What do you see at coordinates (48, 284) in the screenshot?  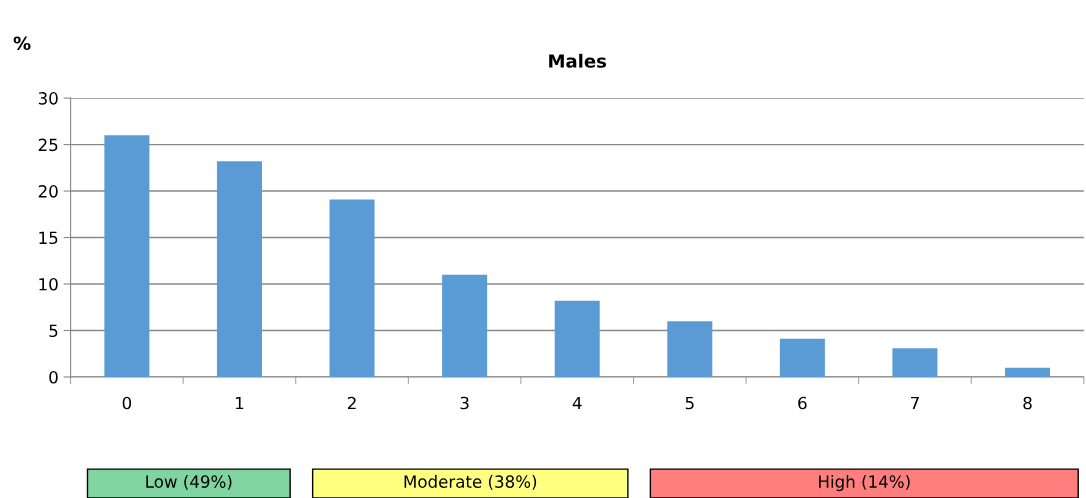 I see `y-tick-label: 10` at bounding box center [48, 284].